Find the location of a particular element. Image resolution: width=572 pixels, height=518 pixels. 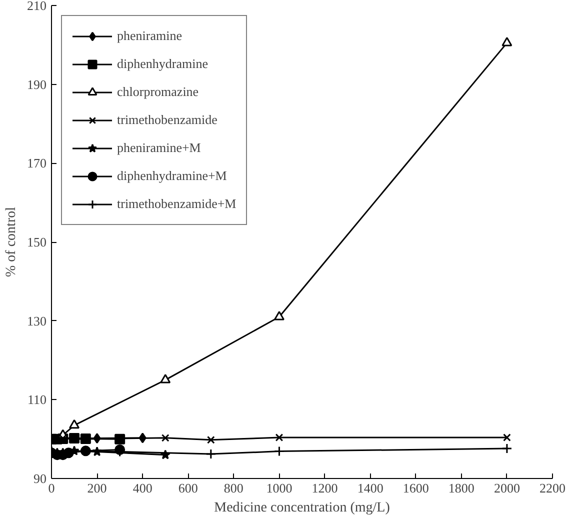

legend-label: chlorpromazine is located at coordinates (158, 92).